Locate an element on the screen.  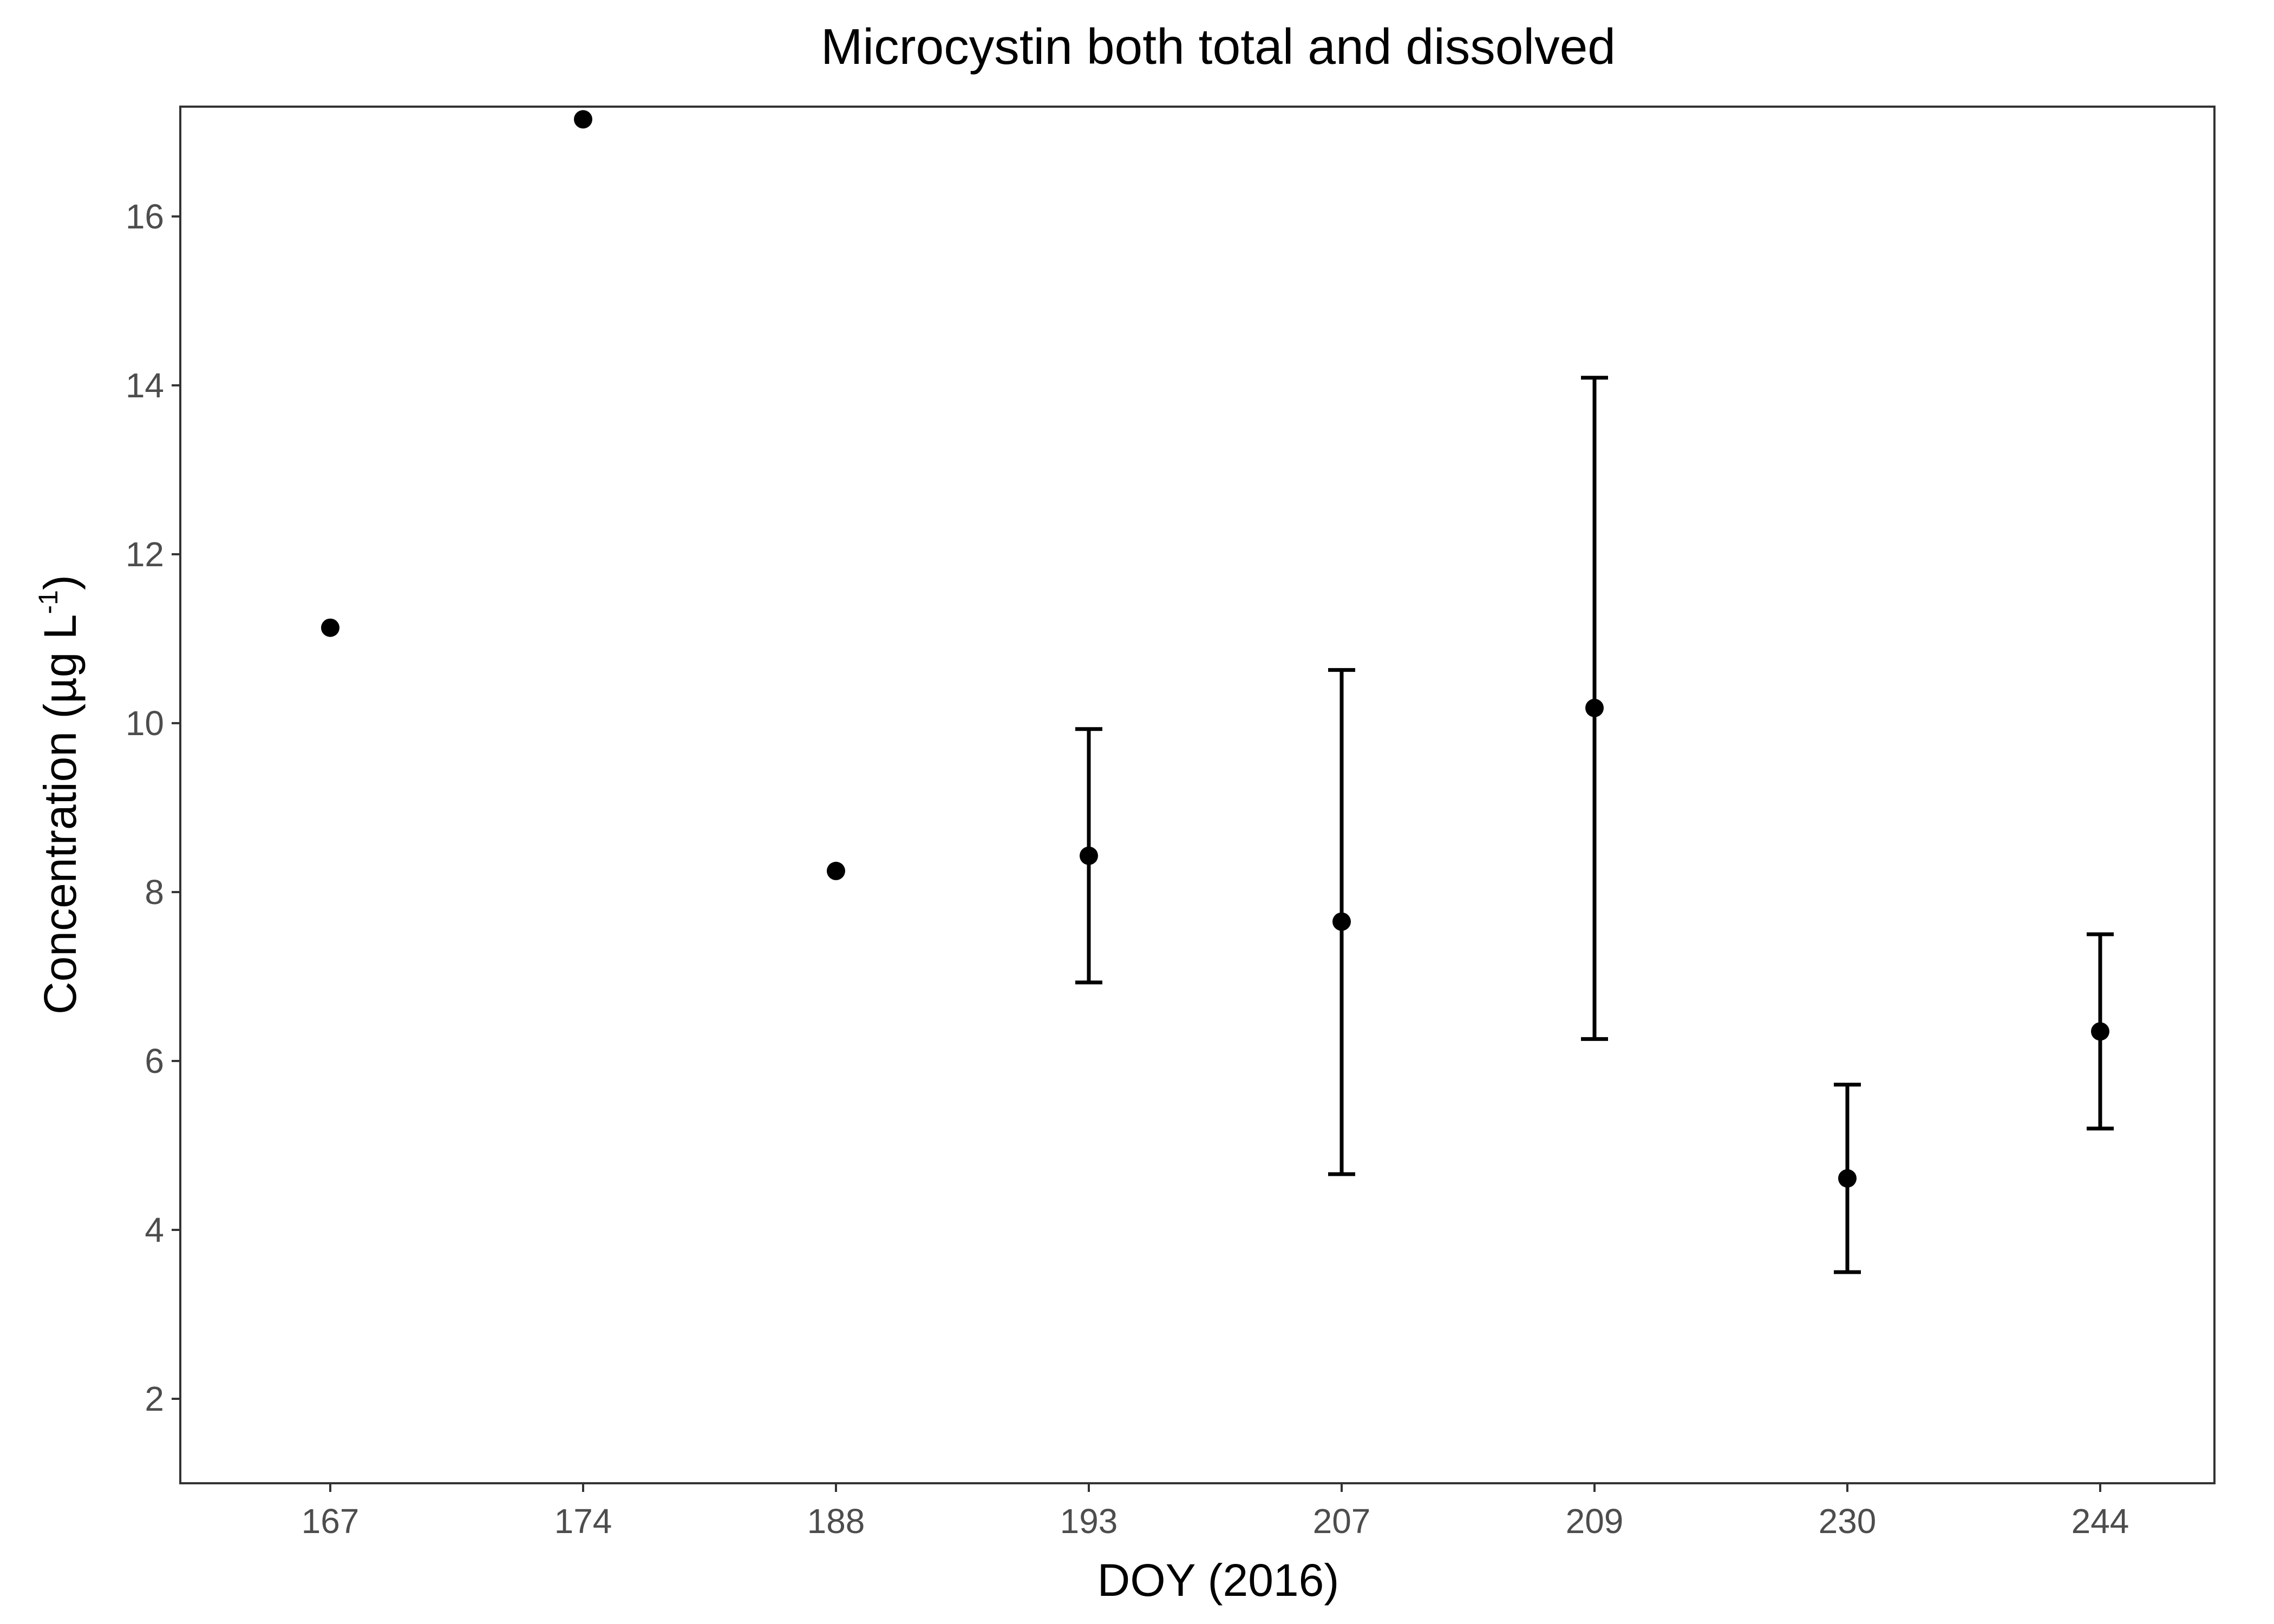
chart-title: Microcystin both total and dissolved is located at coordinates (1219, 46).